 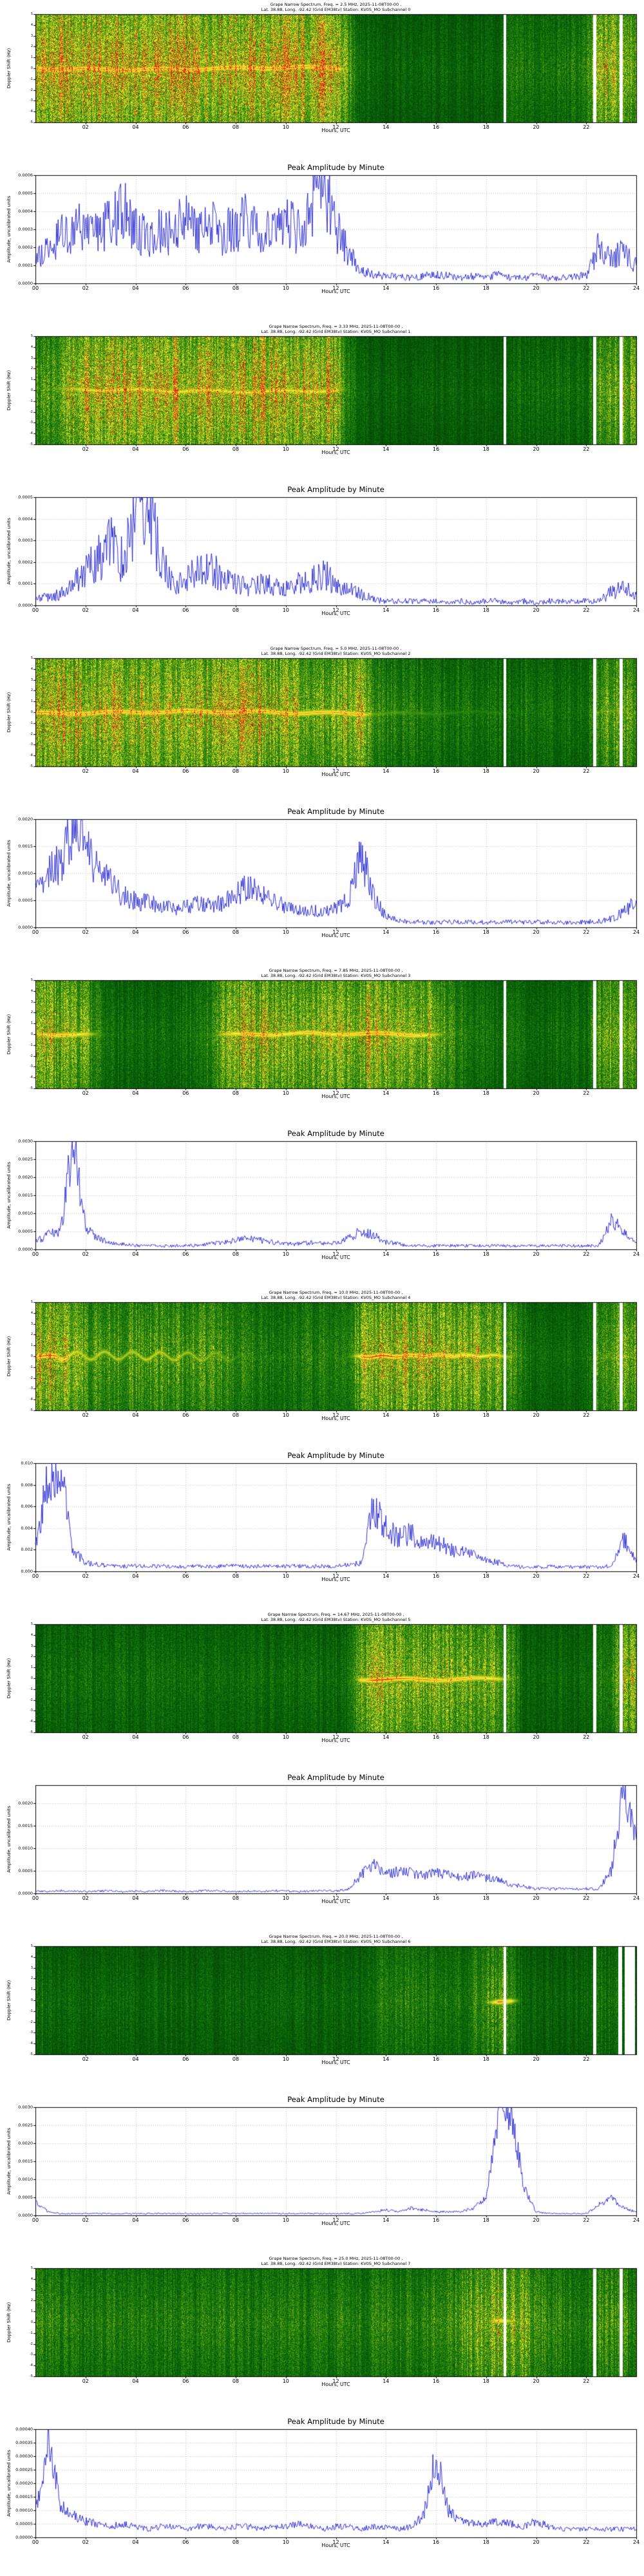 I want to click on y-tick-label: 0.008, so click(x=27, y=1485).